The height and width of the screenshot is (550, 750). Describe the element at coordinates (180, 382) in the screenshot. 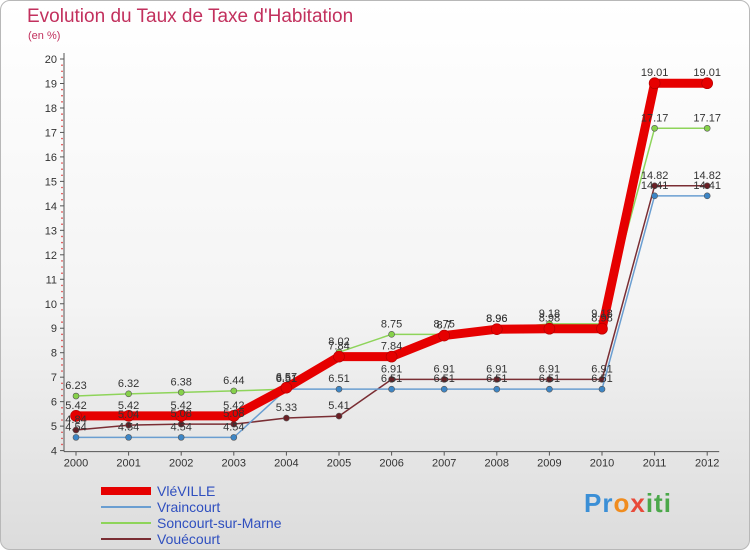

I see `data-label: 6.38` at that location.